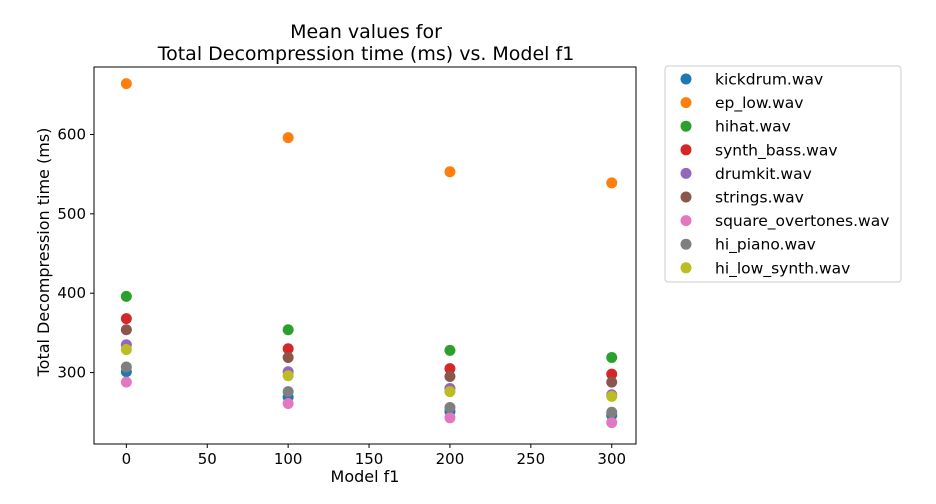 This screenshot has width=936, height=504. What do you see at coordinates (759, 198) in the screenshot?
I see `legend-label: strings.wav` at bounding box center [759, 198].